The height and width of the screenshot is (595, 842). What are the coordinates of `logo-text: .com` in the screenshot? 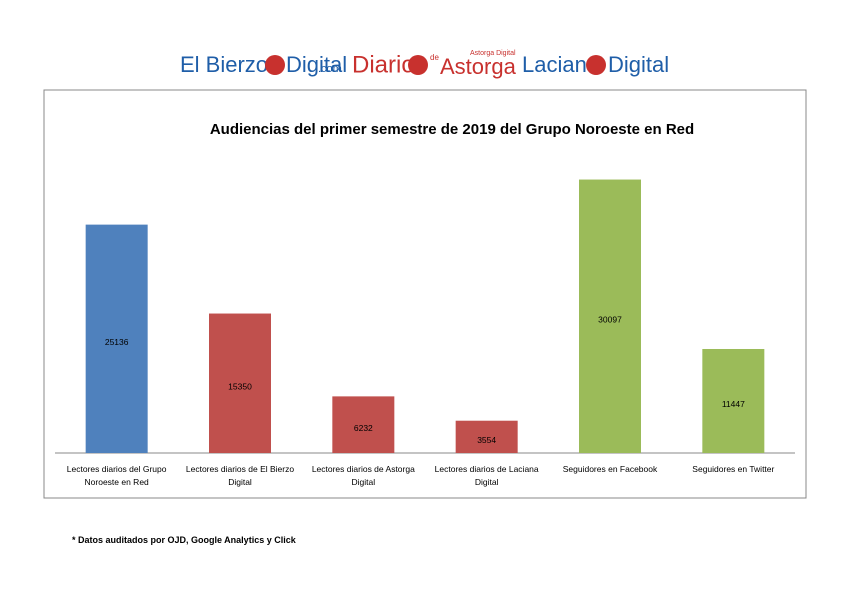 It's located at (330, 69).